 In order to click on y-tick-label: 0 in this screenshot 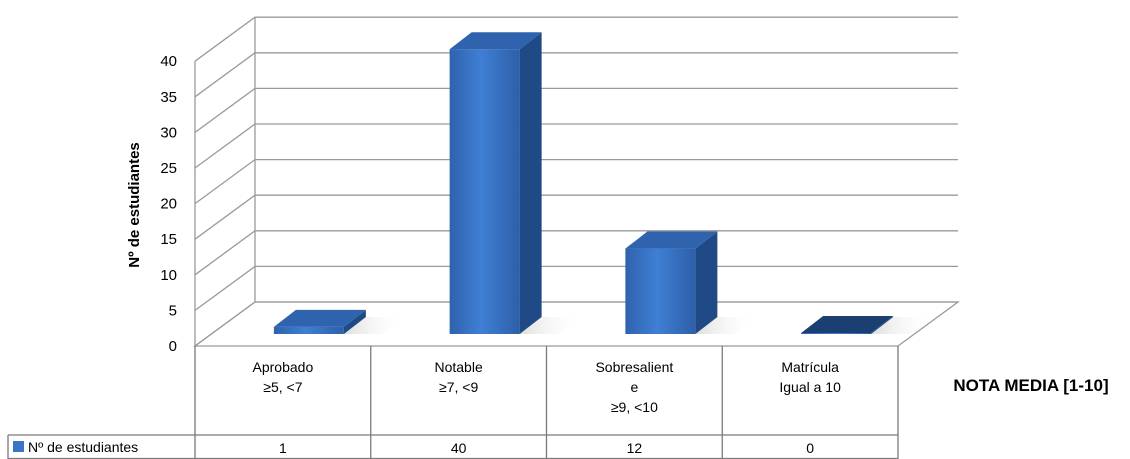, I will do `click(173, 346)`.